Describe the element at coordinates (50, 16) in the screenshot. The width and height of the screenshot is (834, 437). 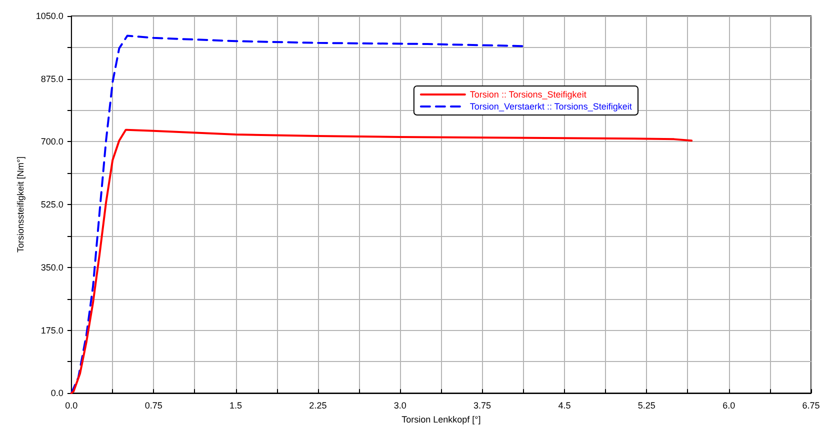
I see `y-tick-label: 1050.0` at that location.